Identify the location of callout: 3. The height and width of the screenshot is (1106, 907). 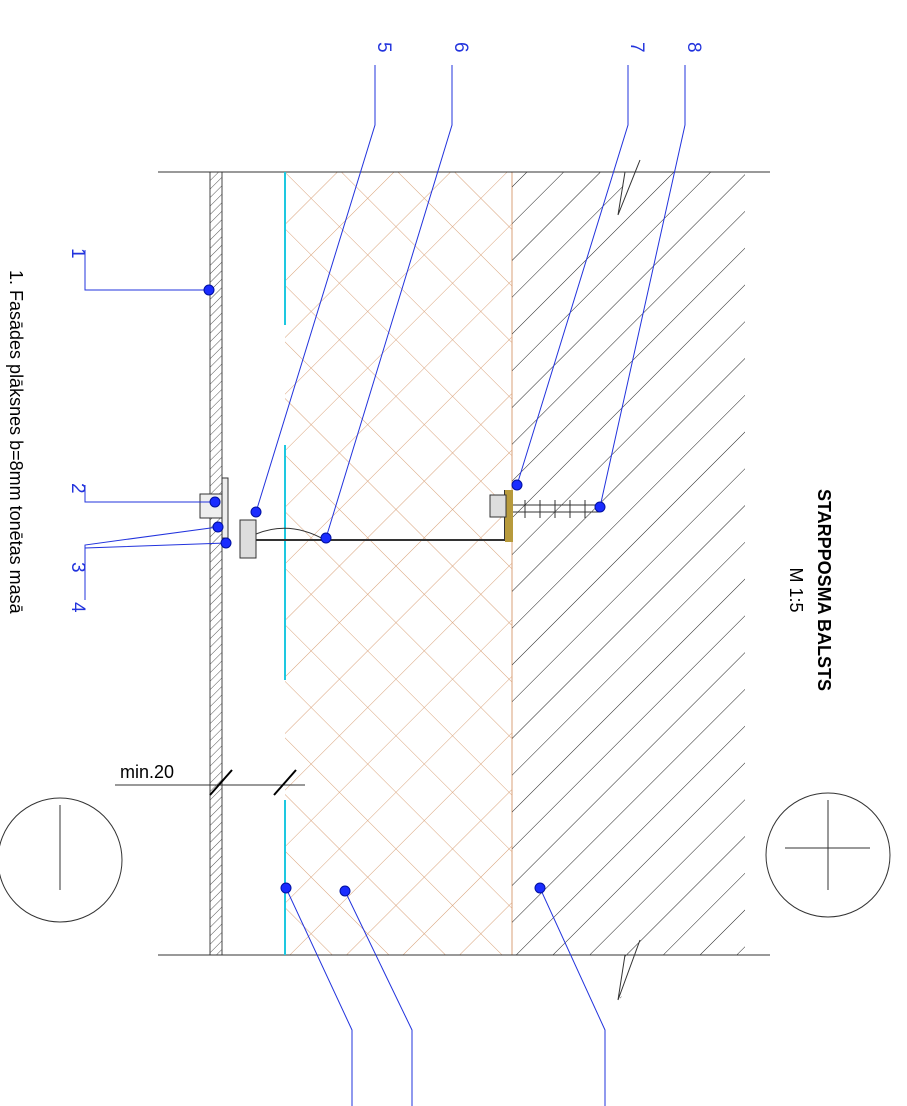
(77, 567).